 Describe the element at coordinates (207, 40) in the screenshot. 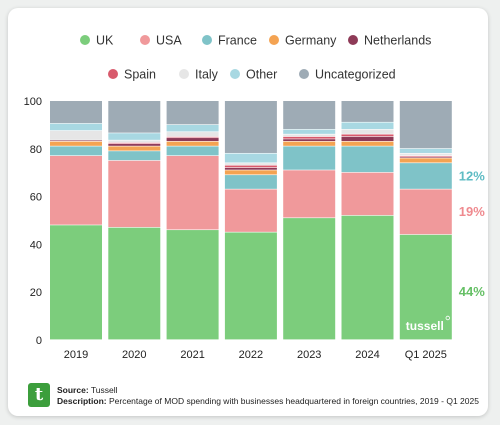

I see `legend-marker-france` at that location.